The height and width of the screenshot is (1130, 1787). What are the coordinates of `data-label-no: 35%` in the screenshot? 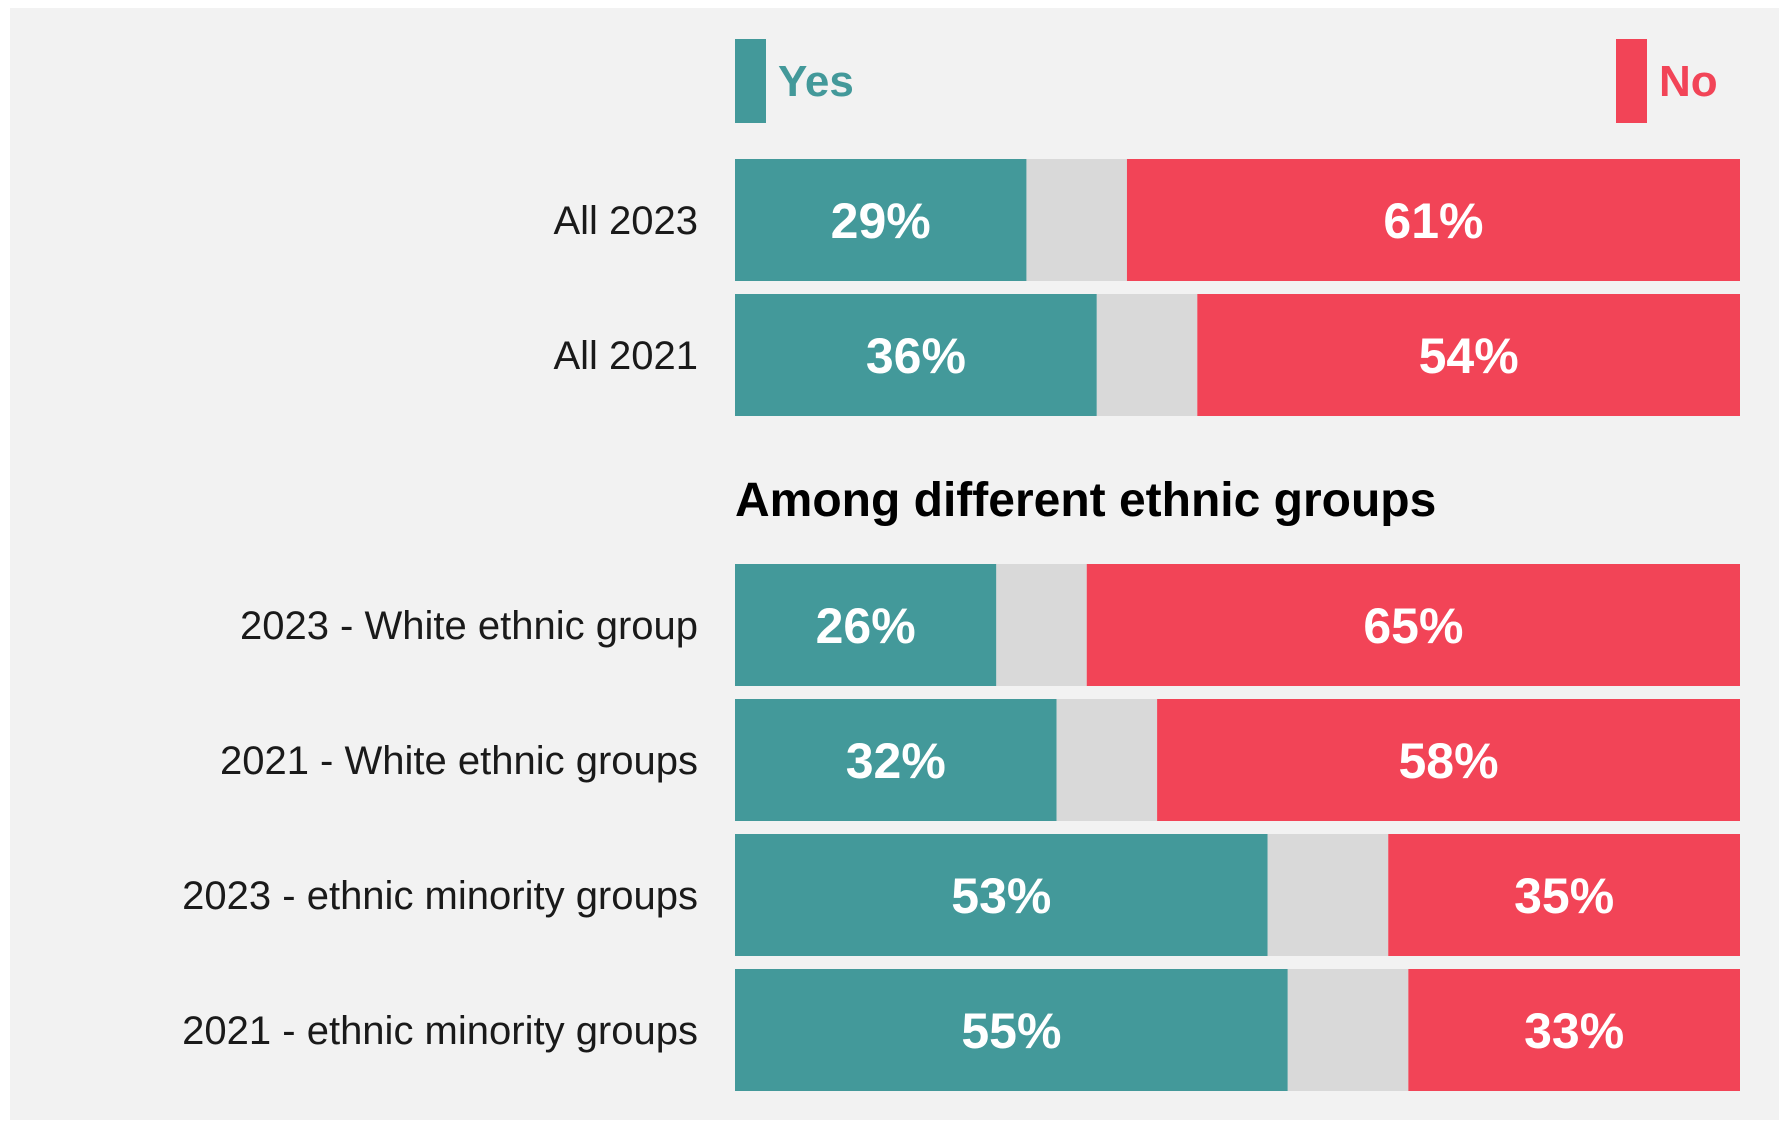 It's located at (1564, 896).